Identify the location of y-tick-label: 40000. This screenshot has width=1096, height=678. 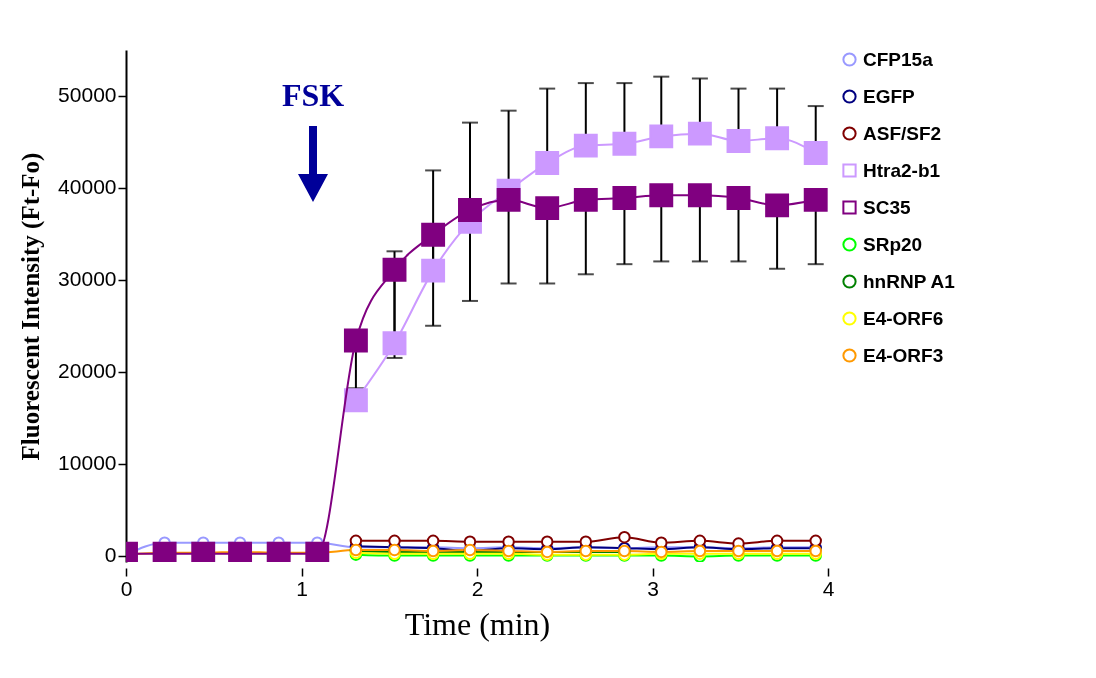
(87, 187).